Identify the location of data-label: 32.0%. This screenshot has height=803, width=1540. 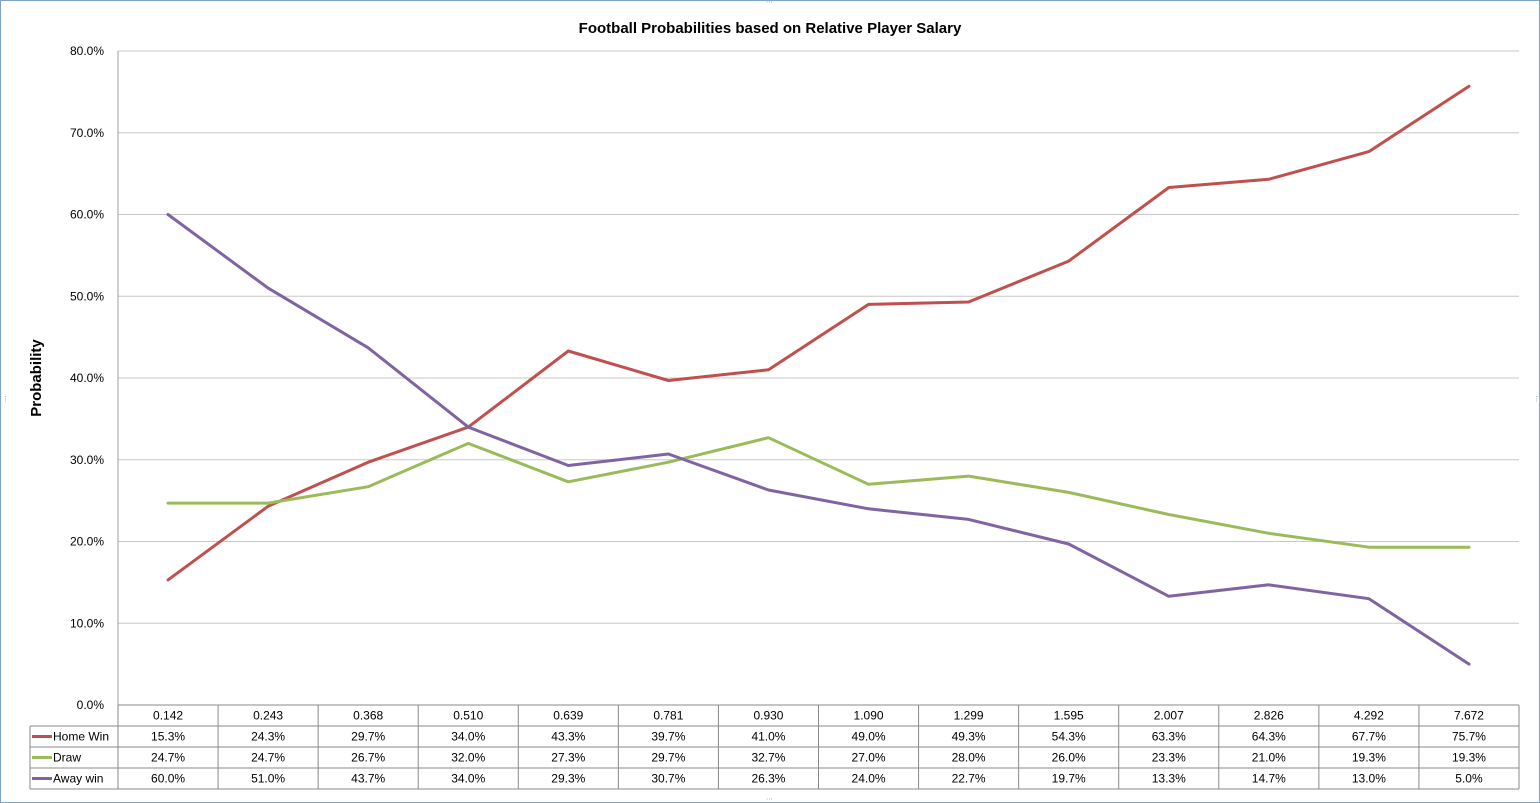
(468, 758).